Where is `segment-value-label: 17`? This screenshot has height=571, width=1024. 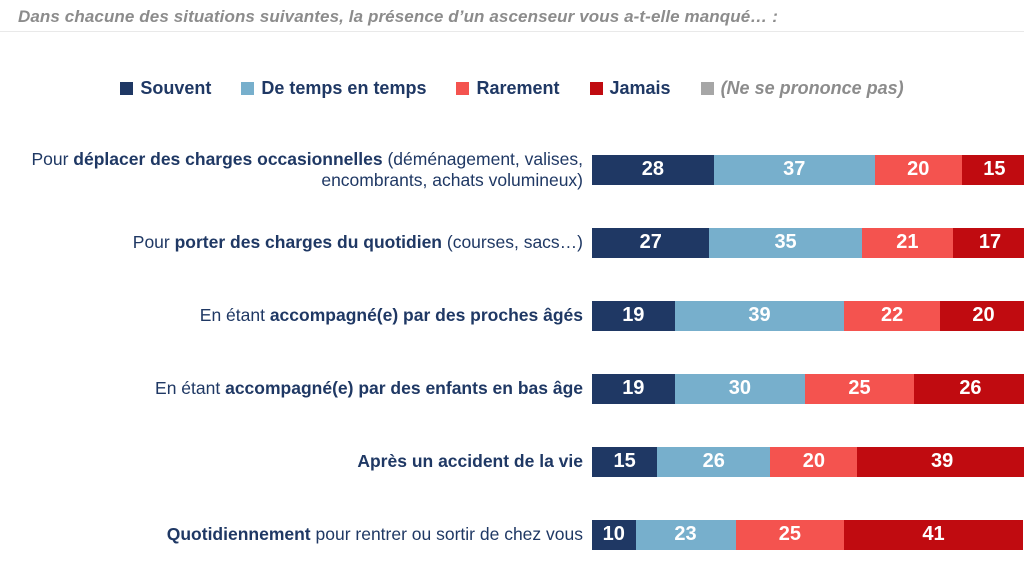
segment-value-label: 17 is located at coordinates (990, 242).